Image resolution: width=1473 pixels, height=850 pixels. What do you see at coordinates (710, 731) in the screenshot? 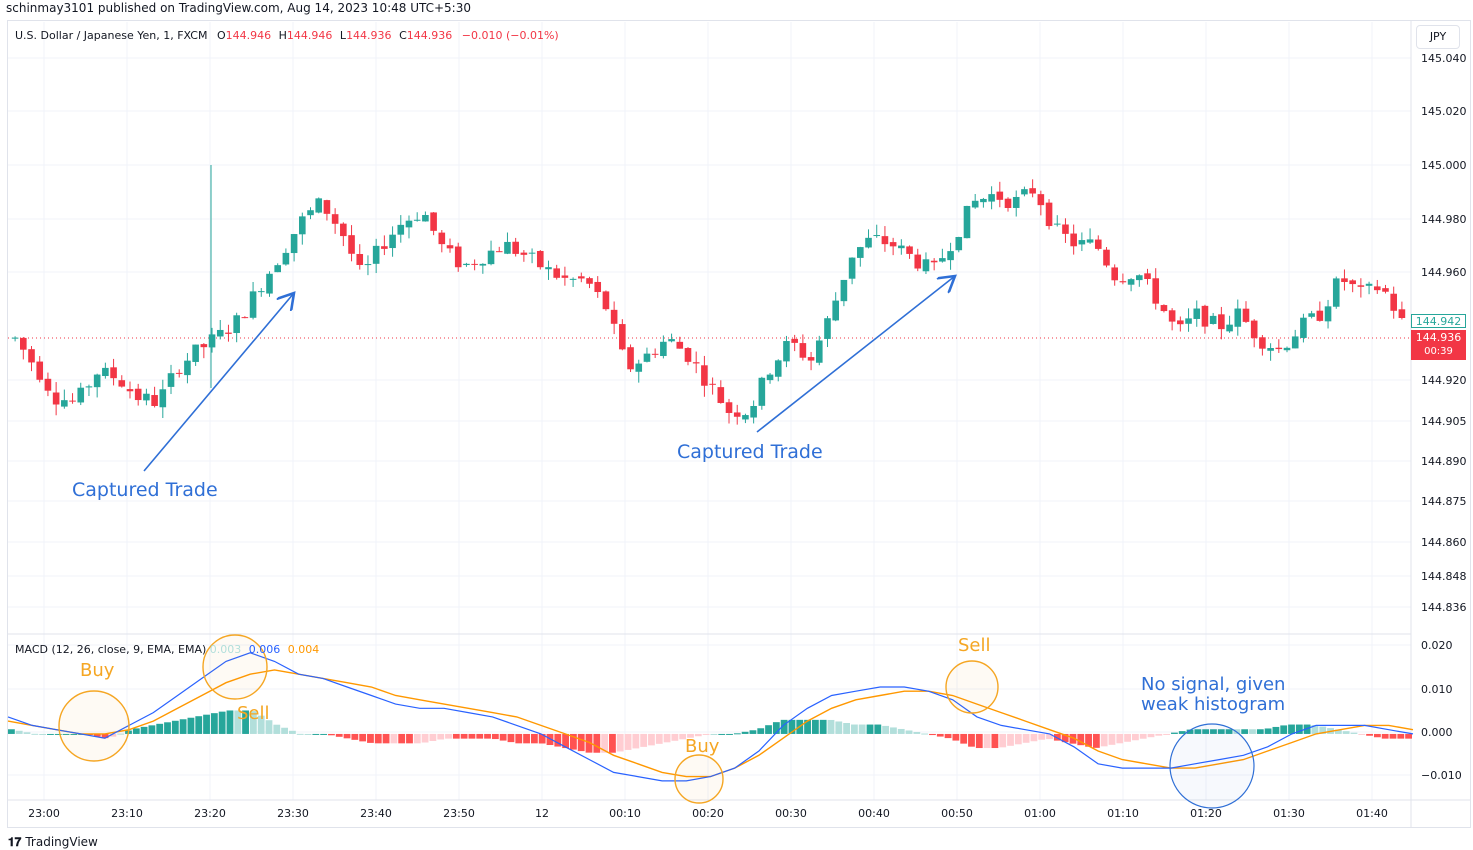
I see `macd-histogram` at bounding box center [710, 731].